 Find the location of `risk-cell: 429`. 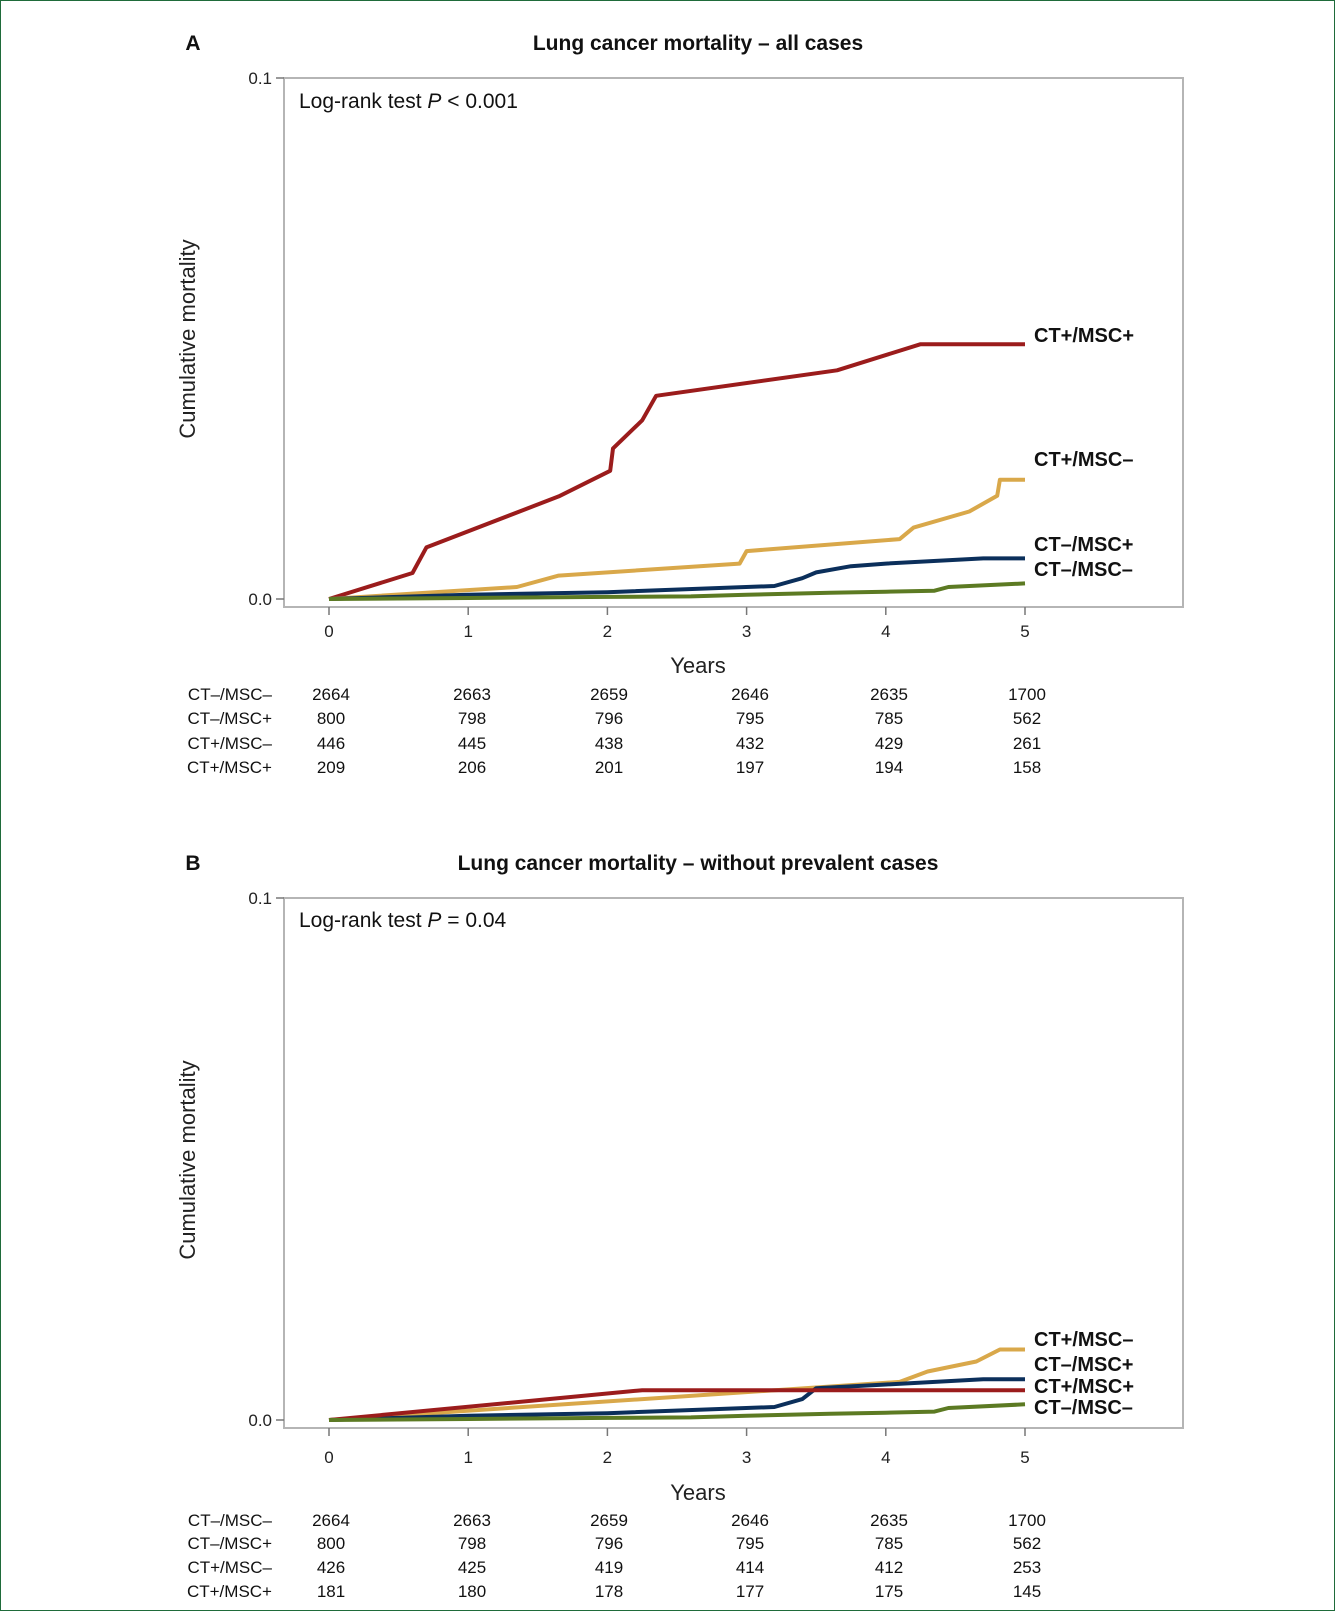

risk-cell: 429 is located at coordinates (889, 743).